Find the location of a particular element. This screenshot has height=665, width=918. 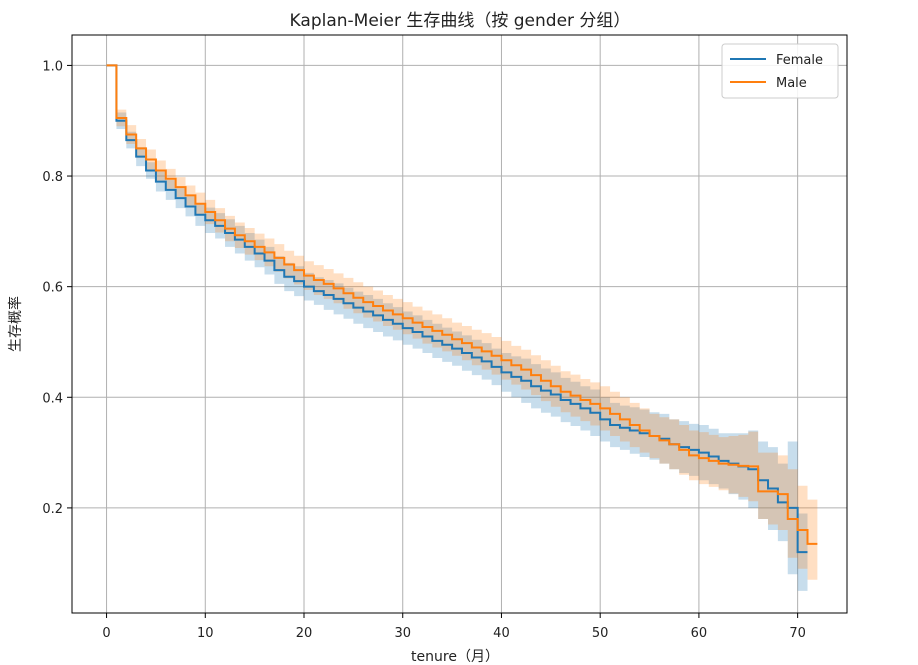

x-axis-title: tenure（月） is located at coordinates (455, 657).